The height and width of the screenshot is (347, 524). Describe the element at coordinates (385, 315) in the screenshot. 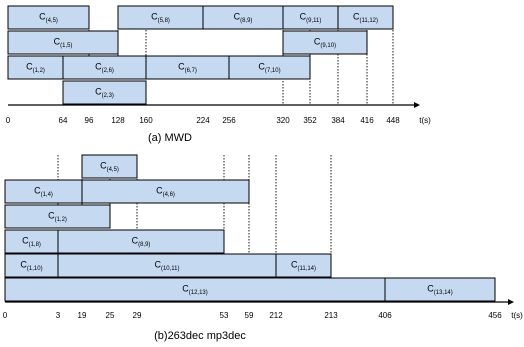

I see `tick-label-406: 406` at that location.